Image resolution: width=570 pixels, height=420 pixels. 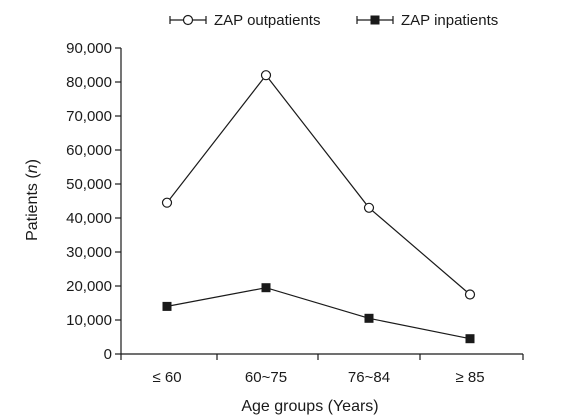 I want to click on x-tick-label: 60~75, so click(x=266, y=377).